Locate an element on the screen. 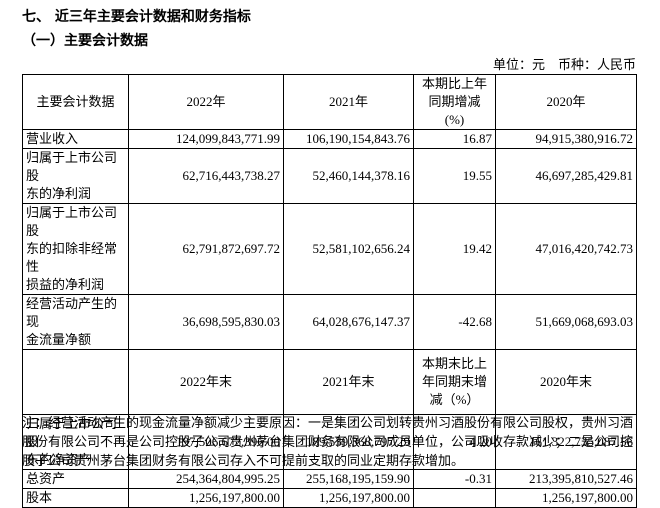 This screenshot has height=508, width=660. cell: 36,698,595,830.03 is located at coordinates (206, 322).